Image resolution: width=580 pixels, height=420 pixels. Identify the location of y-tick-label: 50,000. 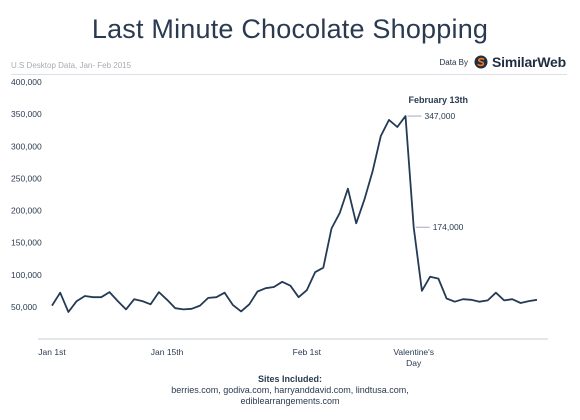
(24, 307).